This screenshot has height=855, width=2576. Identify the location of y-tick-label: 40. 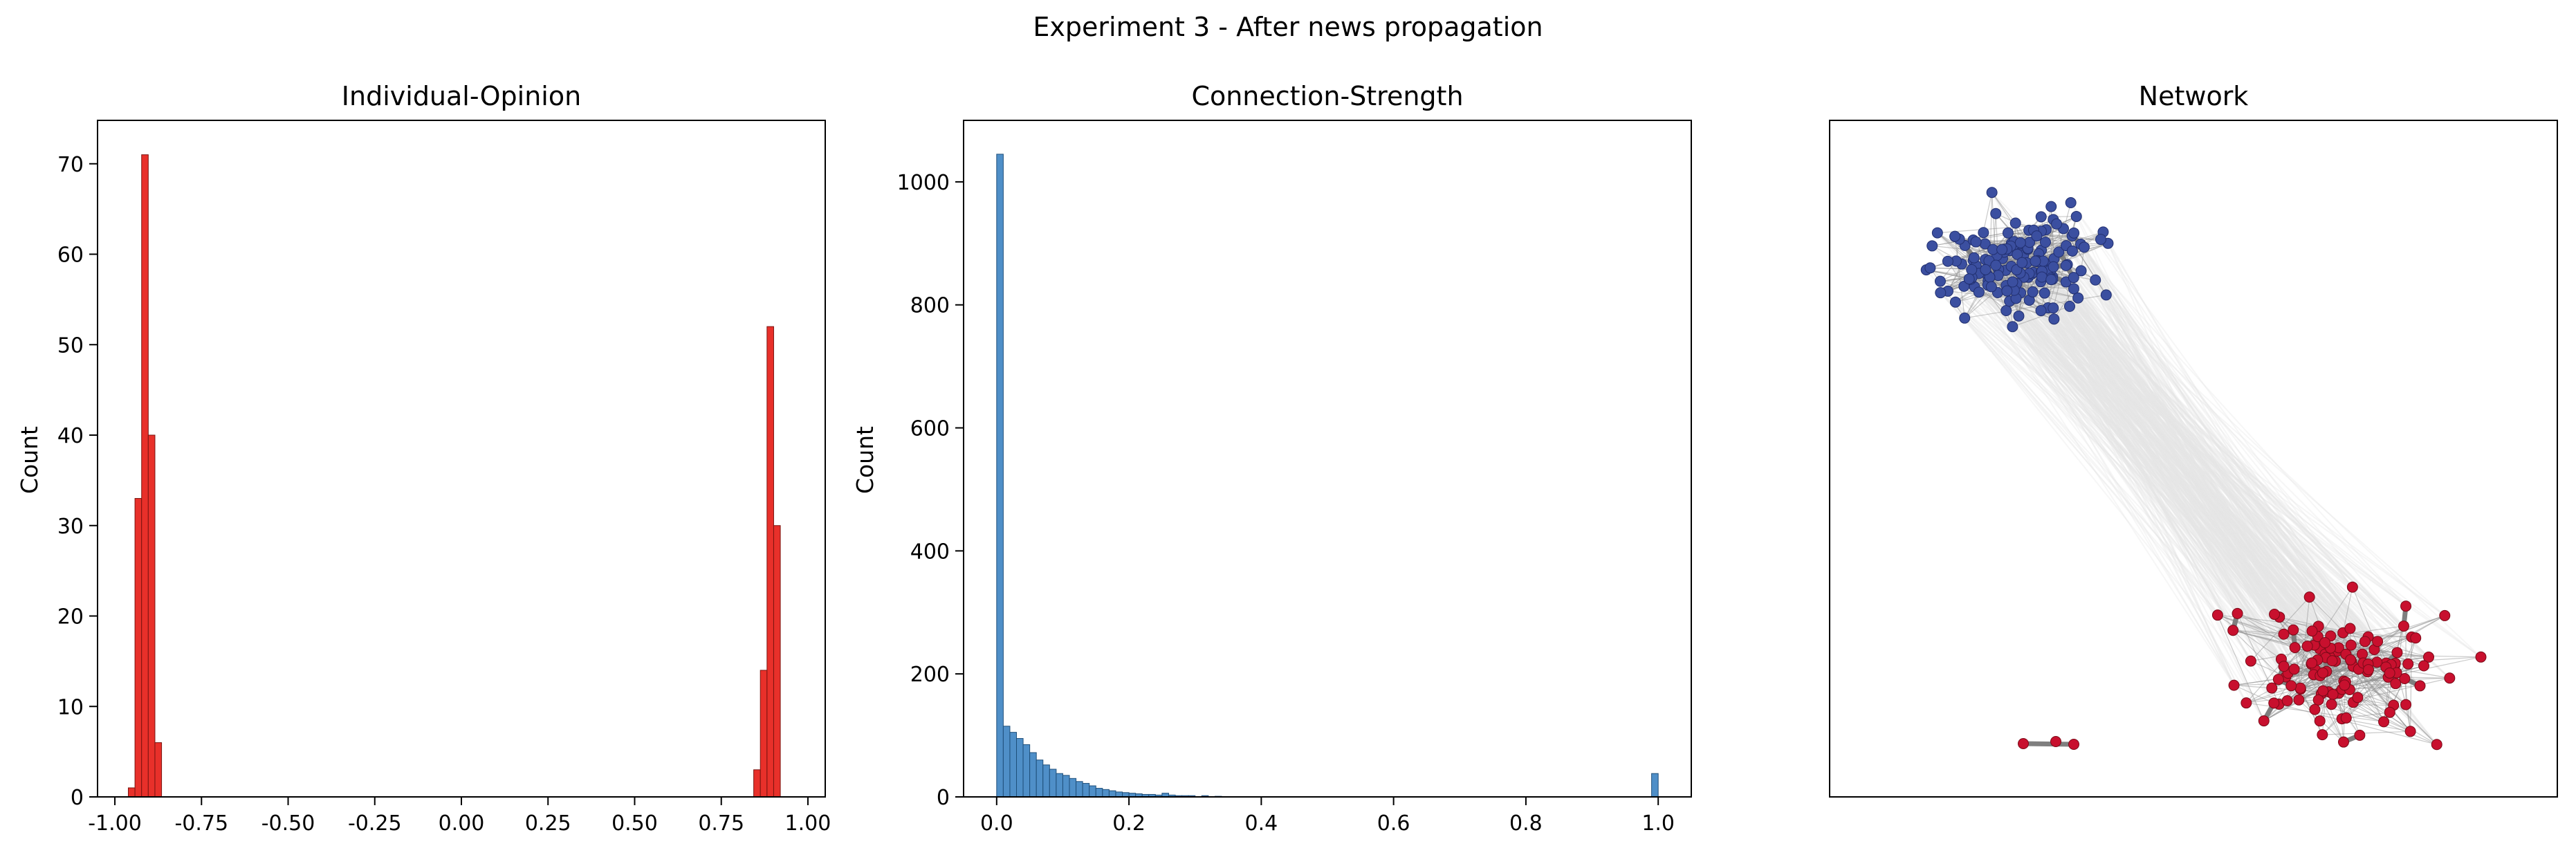
(70, 436).